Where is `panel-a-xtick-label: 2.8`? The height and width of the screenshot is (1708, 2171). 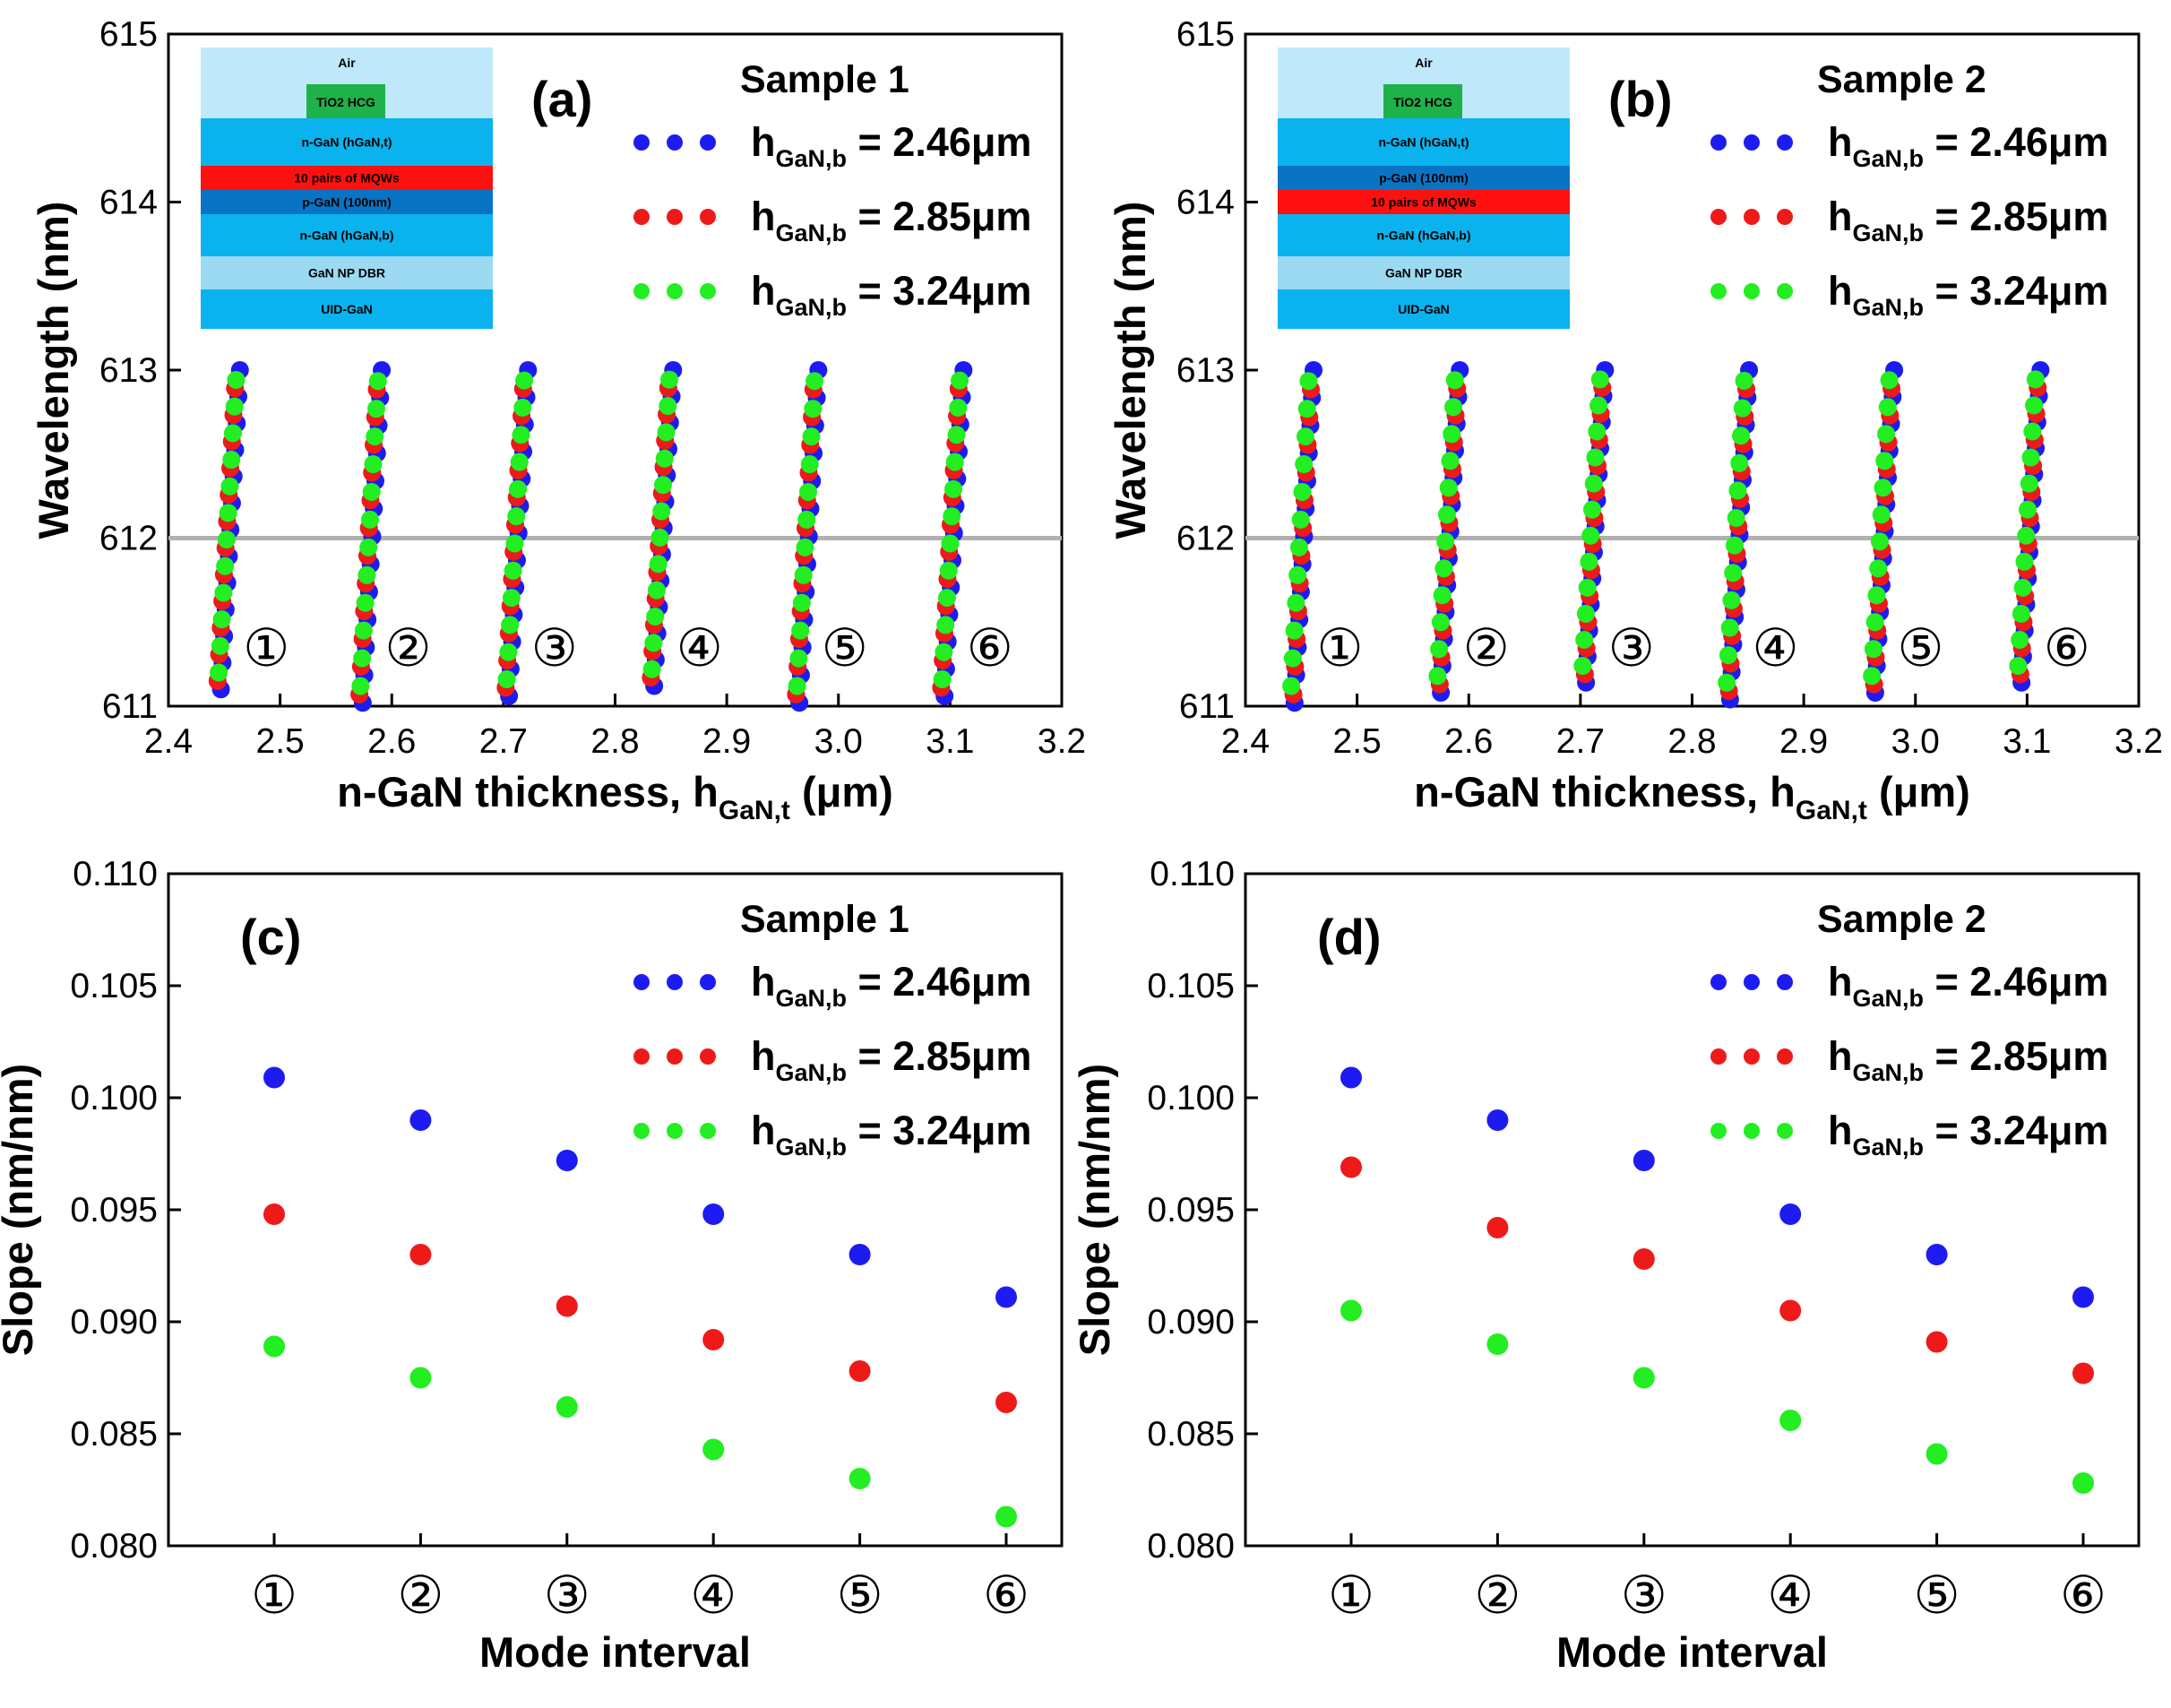
panel-a-xtick-label: 2.8 is located at coordinates (614, 741).